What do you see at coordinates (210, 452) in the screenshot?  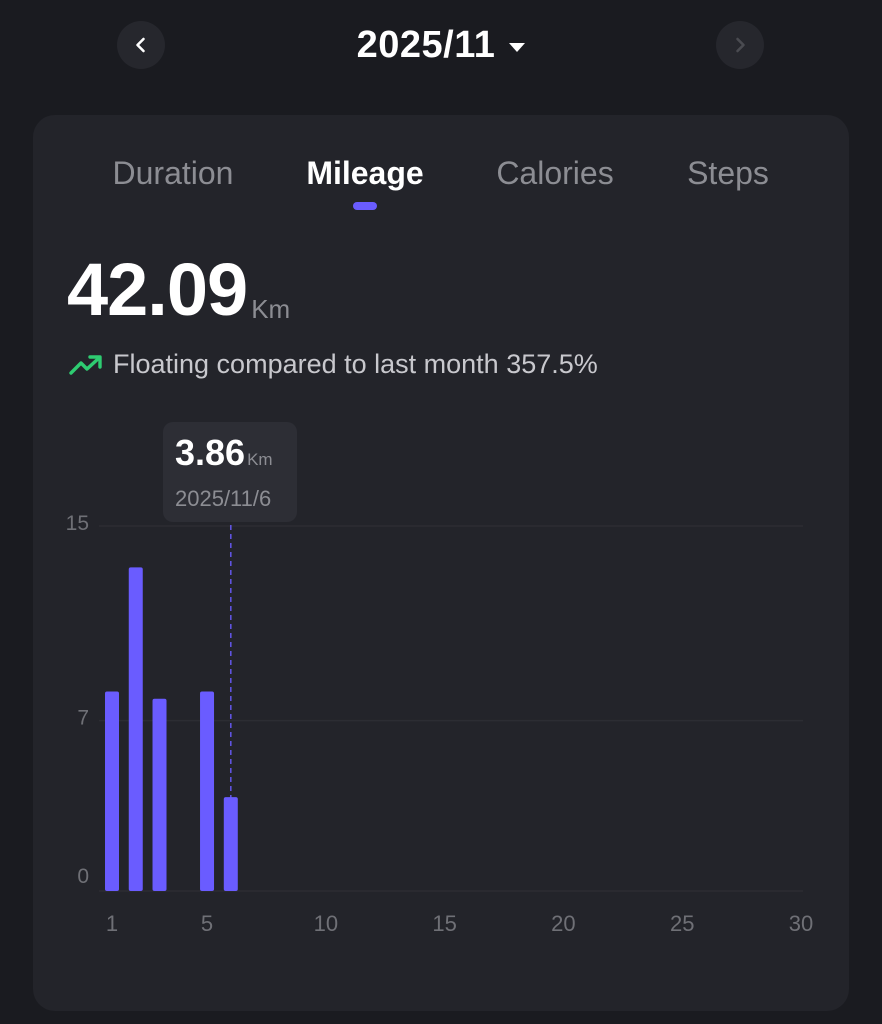 I see `tooltip-value: 3.86` at bounding box center [210, 452].